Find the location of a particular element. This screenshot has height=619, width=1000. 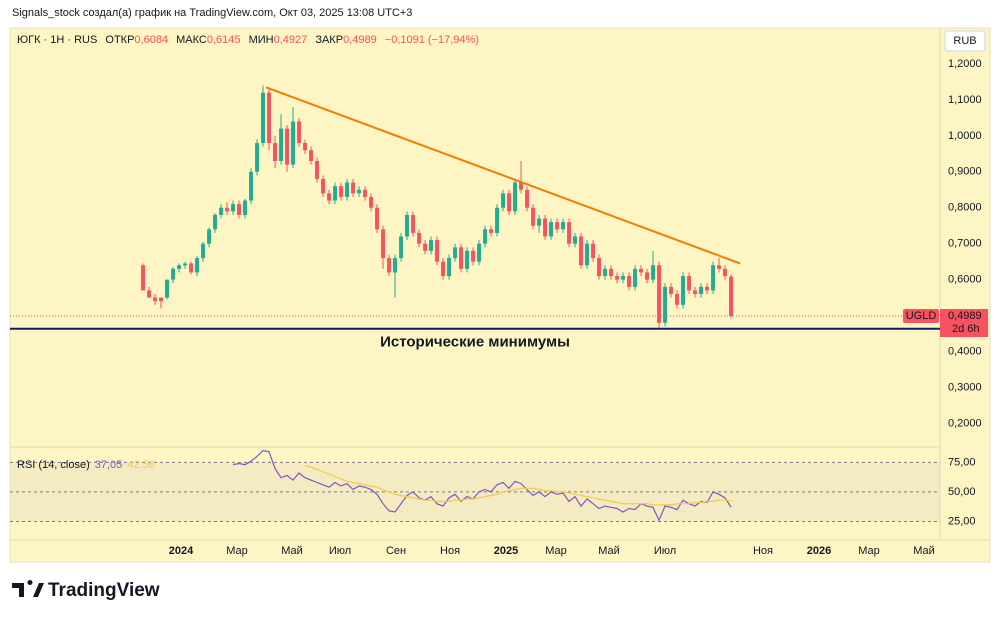

currency-box is located at coordinates (965, 41).